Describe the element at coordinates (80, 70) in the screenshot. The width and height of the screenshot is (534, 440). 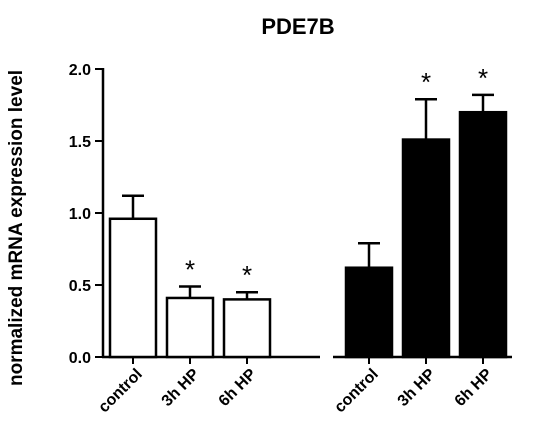
I see `y-tick-label: 2.0` at that location.